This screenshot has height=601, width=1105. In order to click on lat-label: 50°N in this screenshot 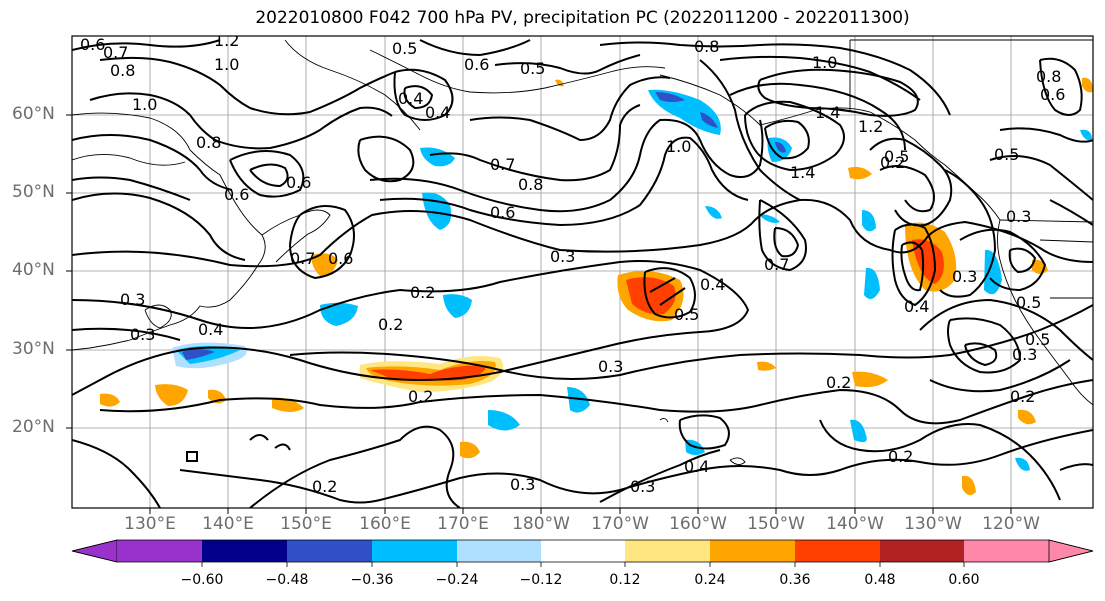, I will do `click(33, 192)`.